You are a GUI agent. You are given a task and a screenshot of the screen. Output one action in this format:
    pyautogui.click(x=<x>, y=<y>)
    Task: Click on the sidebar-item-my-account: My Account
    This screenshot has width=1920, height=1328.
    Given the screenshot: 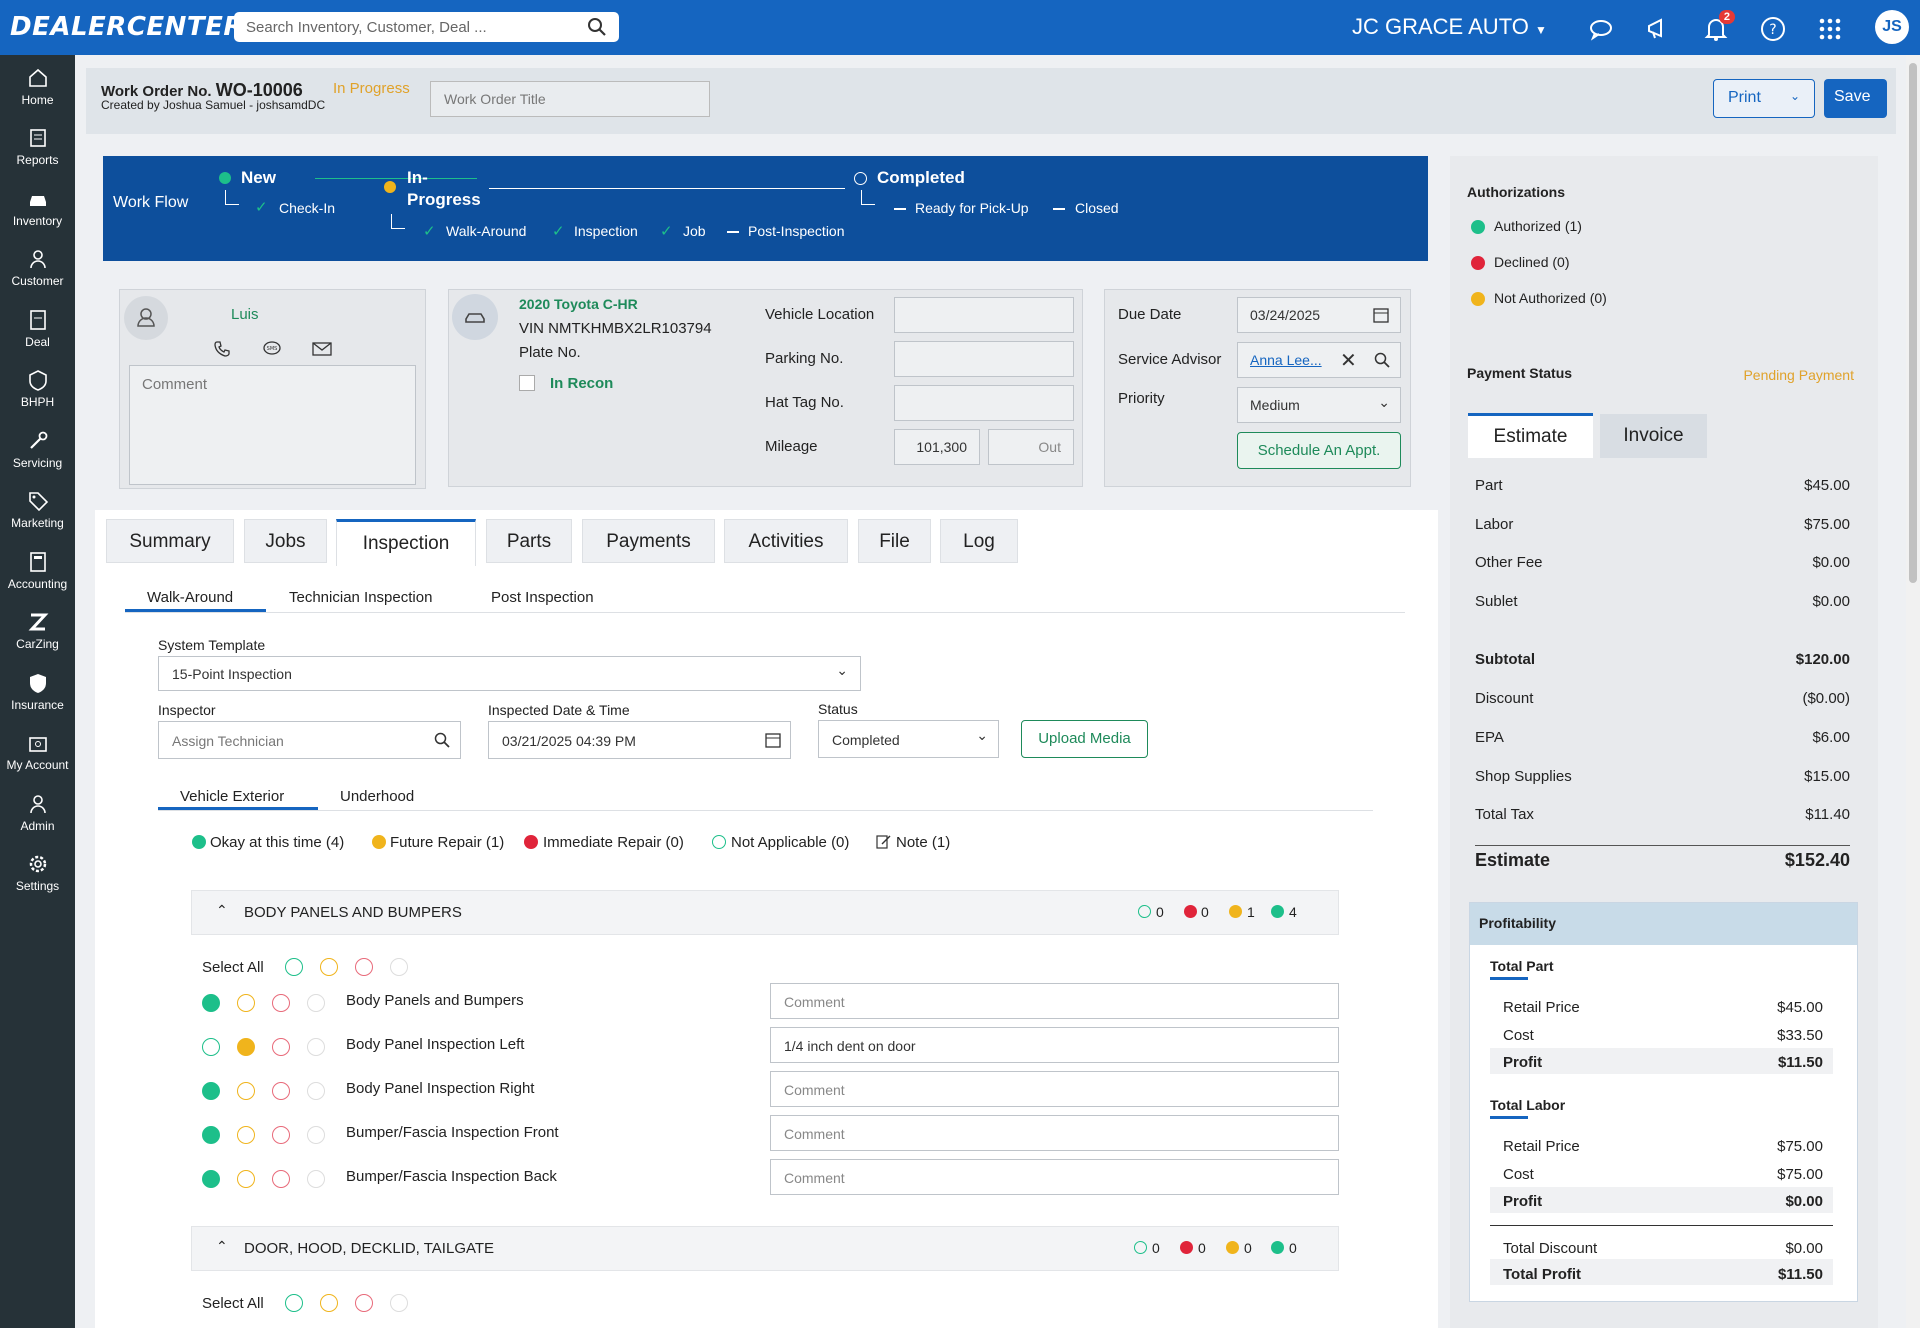 What is the action you would take?
    pyautogui.click(x=37, y=752)
    